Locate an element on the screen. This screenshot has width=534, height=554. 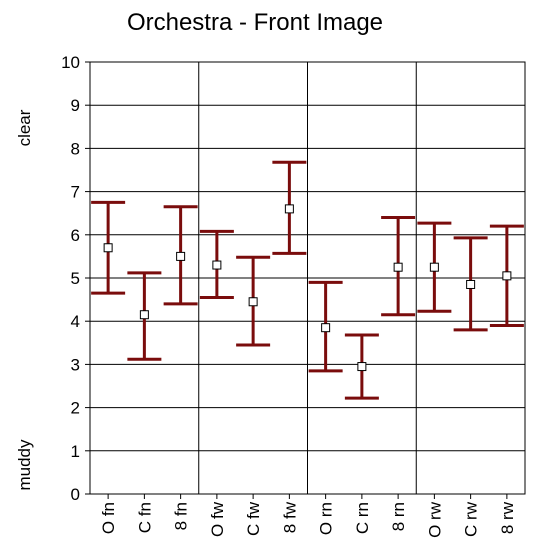
xtick-label-7: C rn is located at coordinates (362, 518).